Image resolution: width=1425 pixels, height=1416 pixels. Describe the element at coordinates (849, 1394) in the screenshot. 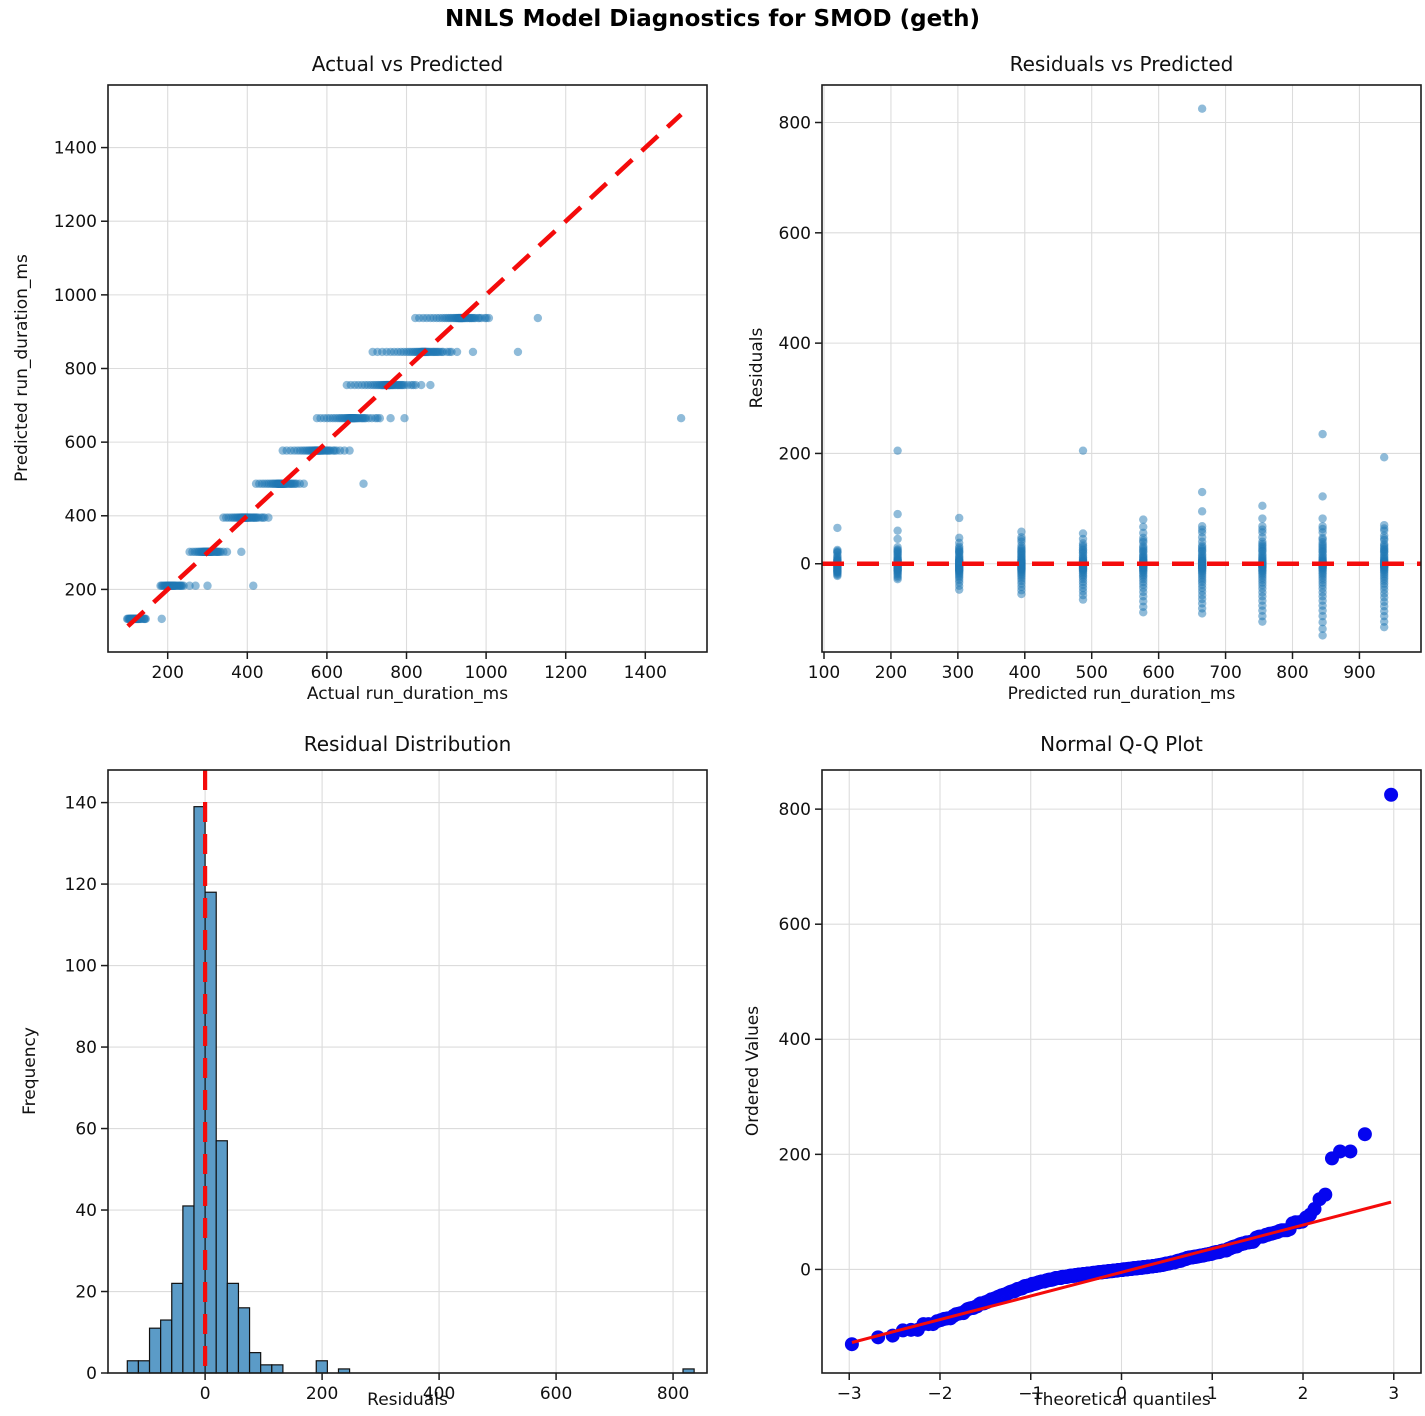

I see `svg-text: −3` at that location.